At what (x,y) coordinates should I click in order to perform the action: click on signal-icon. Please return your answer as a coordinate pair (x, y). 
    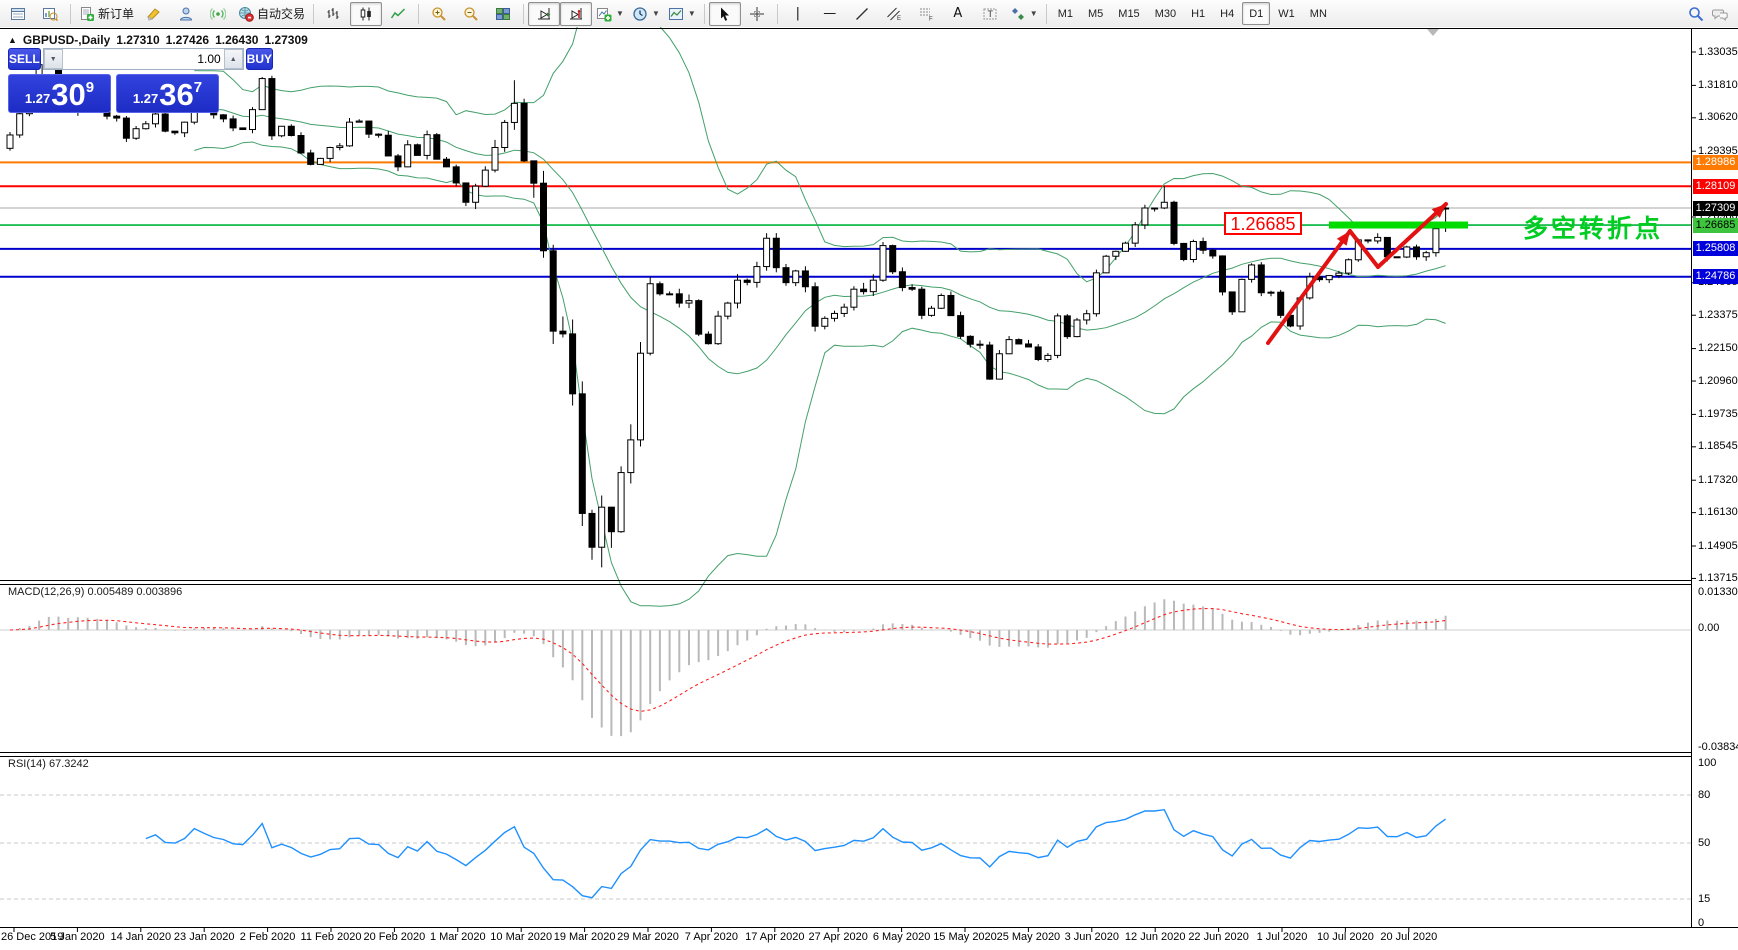
    Looking at the image, I should click on (218, 13).